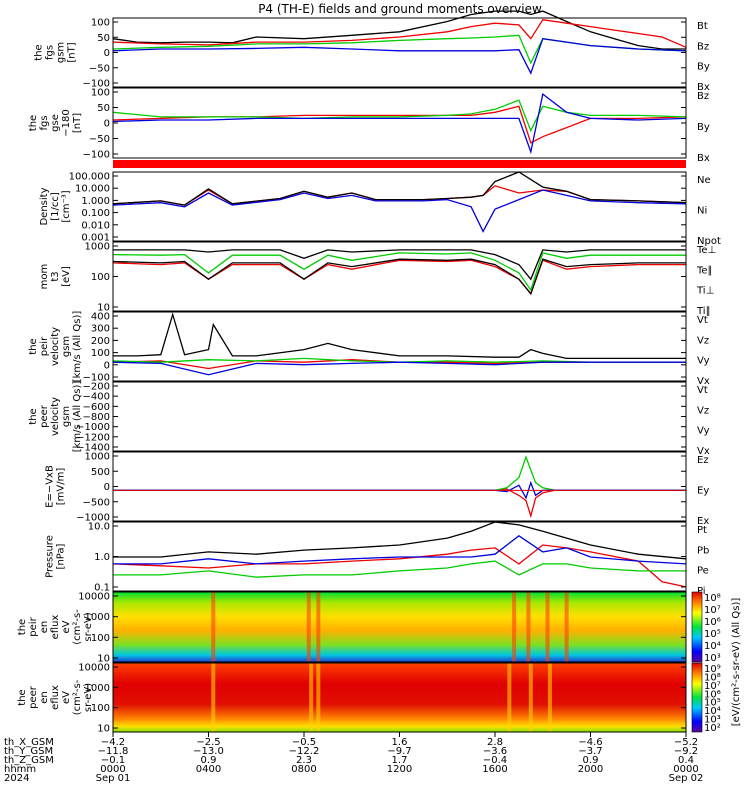 Image resolution: width=750 pixels, height=800 pixels. What do you see at coordinates (400, 549) in the screenshot?
I see `series-line-Pi` at bounding box center [400, 549].